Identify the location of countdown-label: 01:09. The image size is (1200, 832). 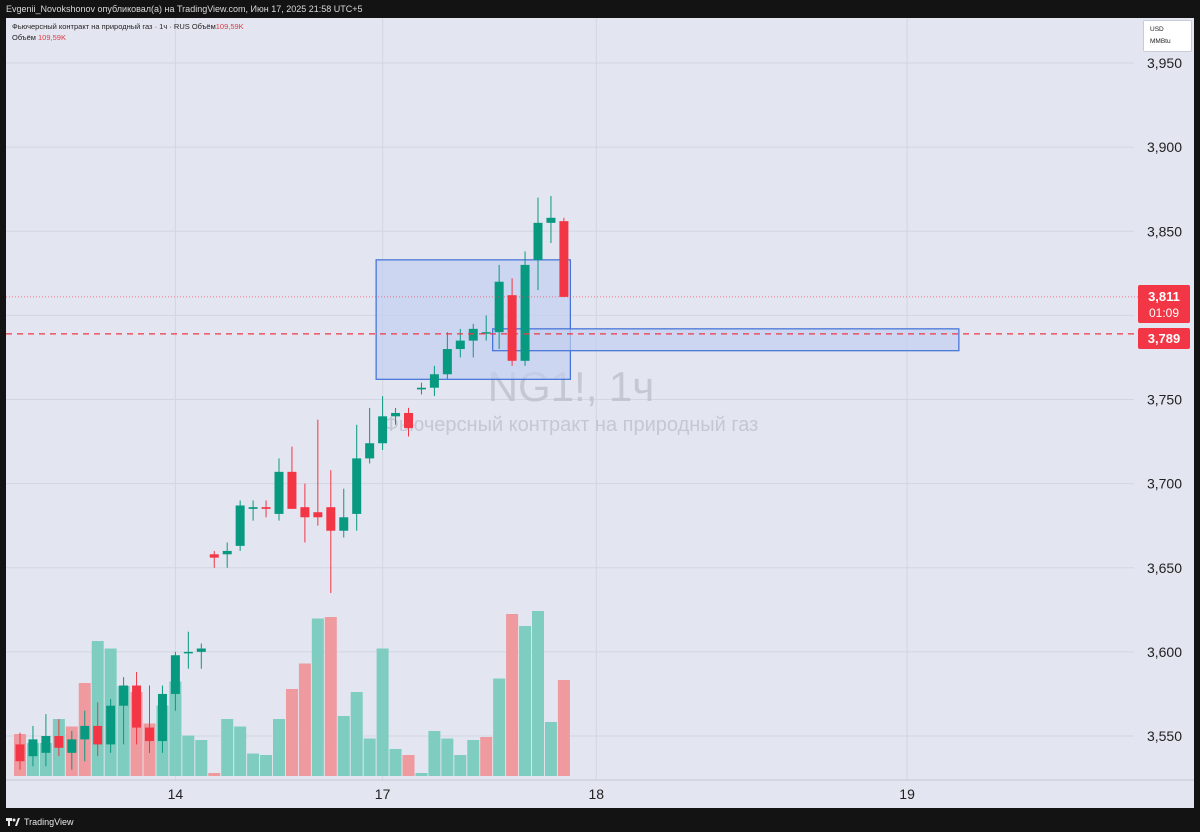
(1164, 313).